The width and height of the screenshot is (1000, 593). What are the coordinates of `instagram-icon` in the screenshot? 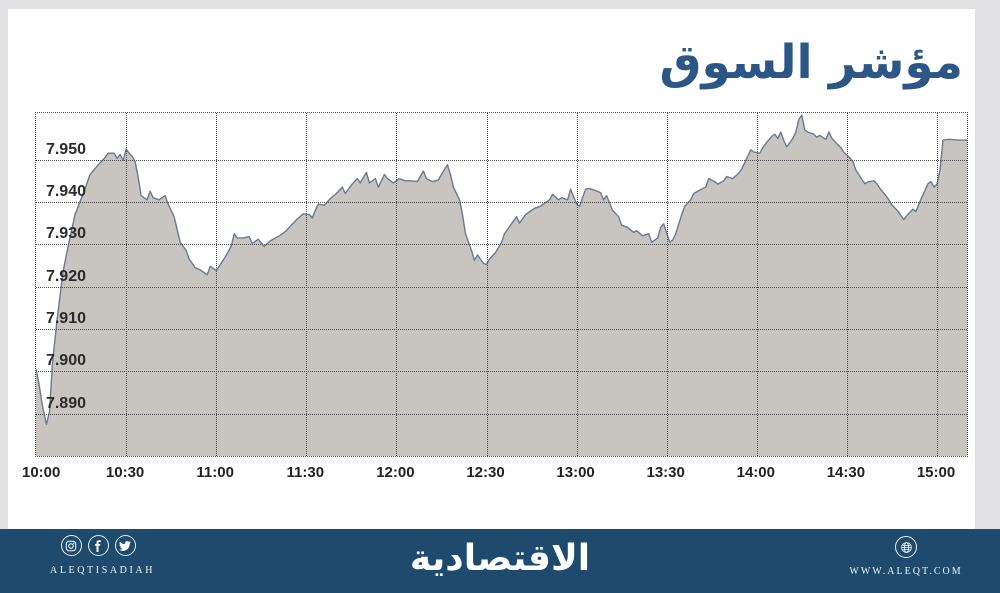 It's located at (71, 545).